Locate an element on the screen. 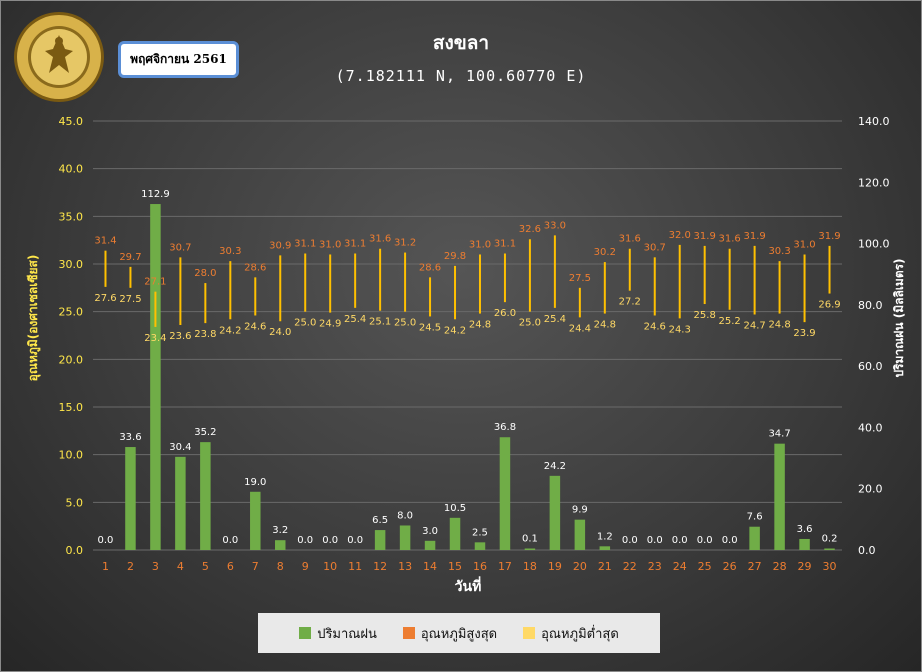 This screenshot has width=922, height=672. chart-title: สงขลา is located at coordinates (461, 43).